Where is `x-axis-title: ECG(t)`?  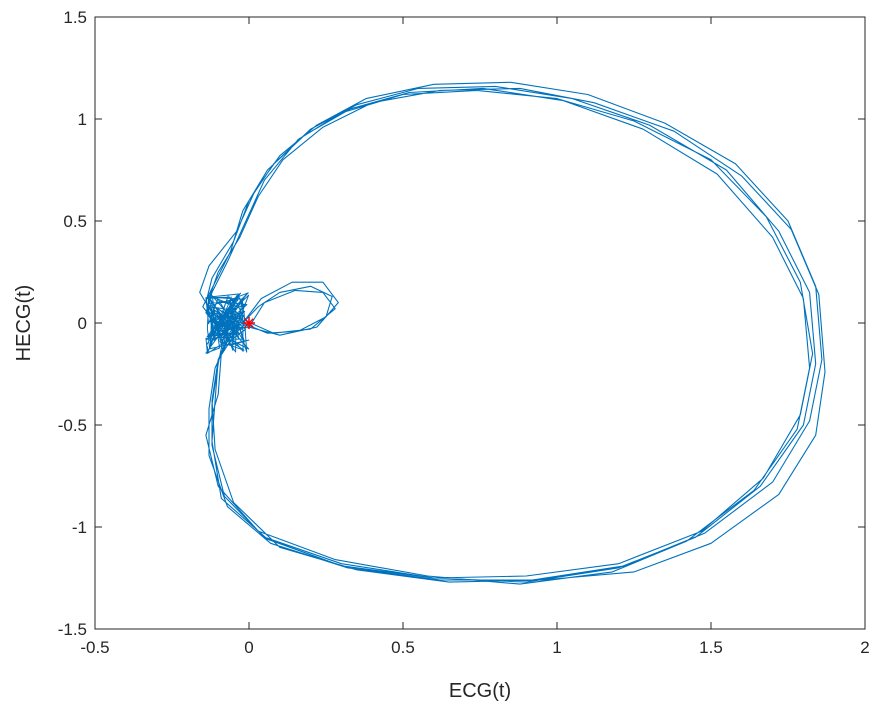
x-axis-title: ECG(t) is located at coordinates (480, 691).